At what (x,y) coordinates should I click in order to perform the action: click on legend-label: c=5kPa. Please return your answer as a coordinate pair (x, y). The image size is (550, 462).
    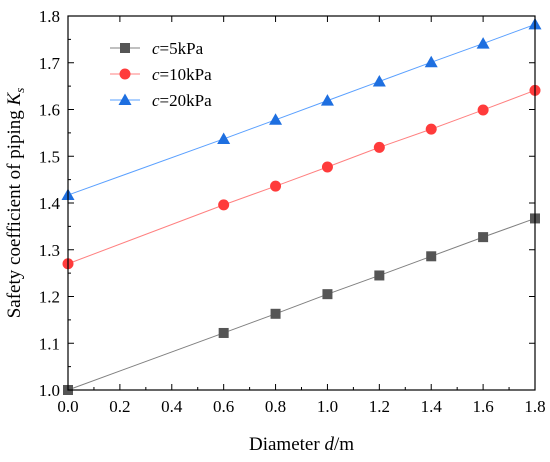
    Looking at the image, I should click on (178, 48).